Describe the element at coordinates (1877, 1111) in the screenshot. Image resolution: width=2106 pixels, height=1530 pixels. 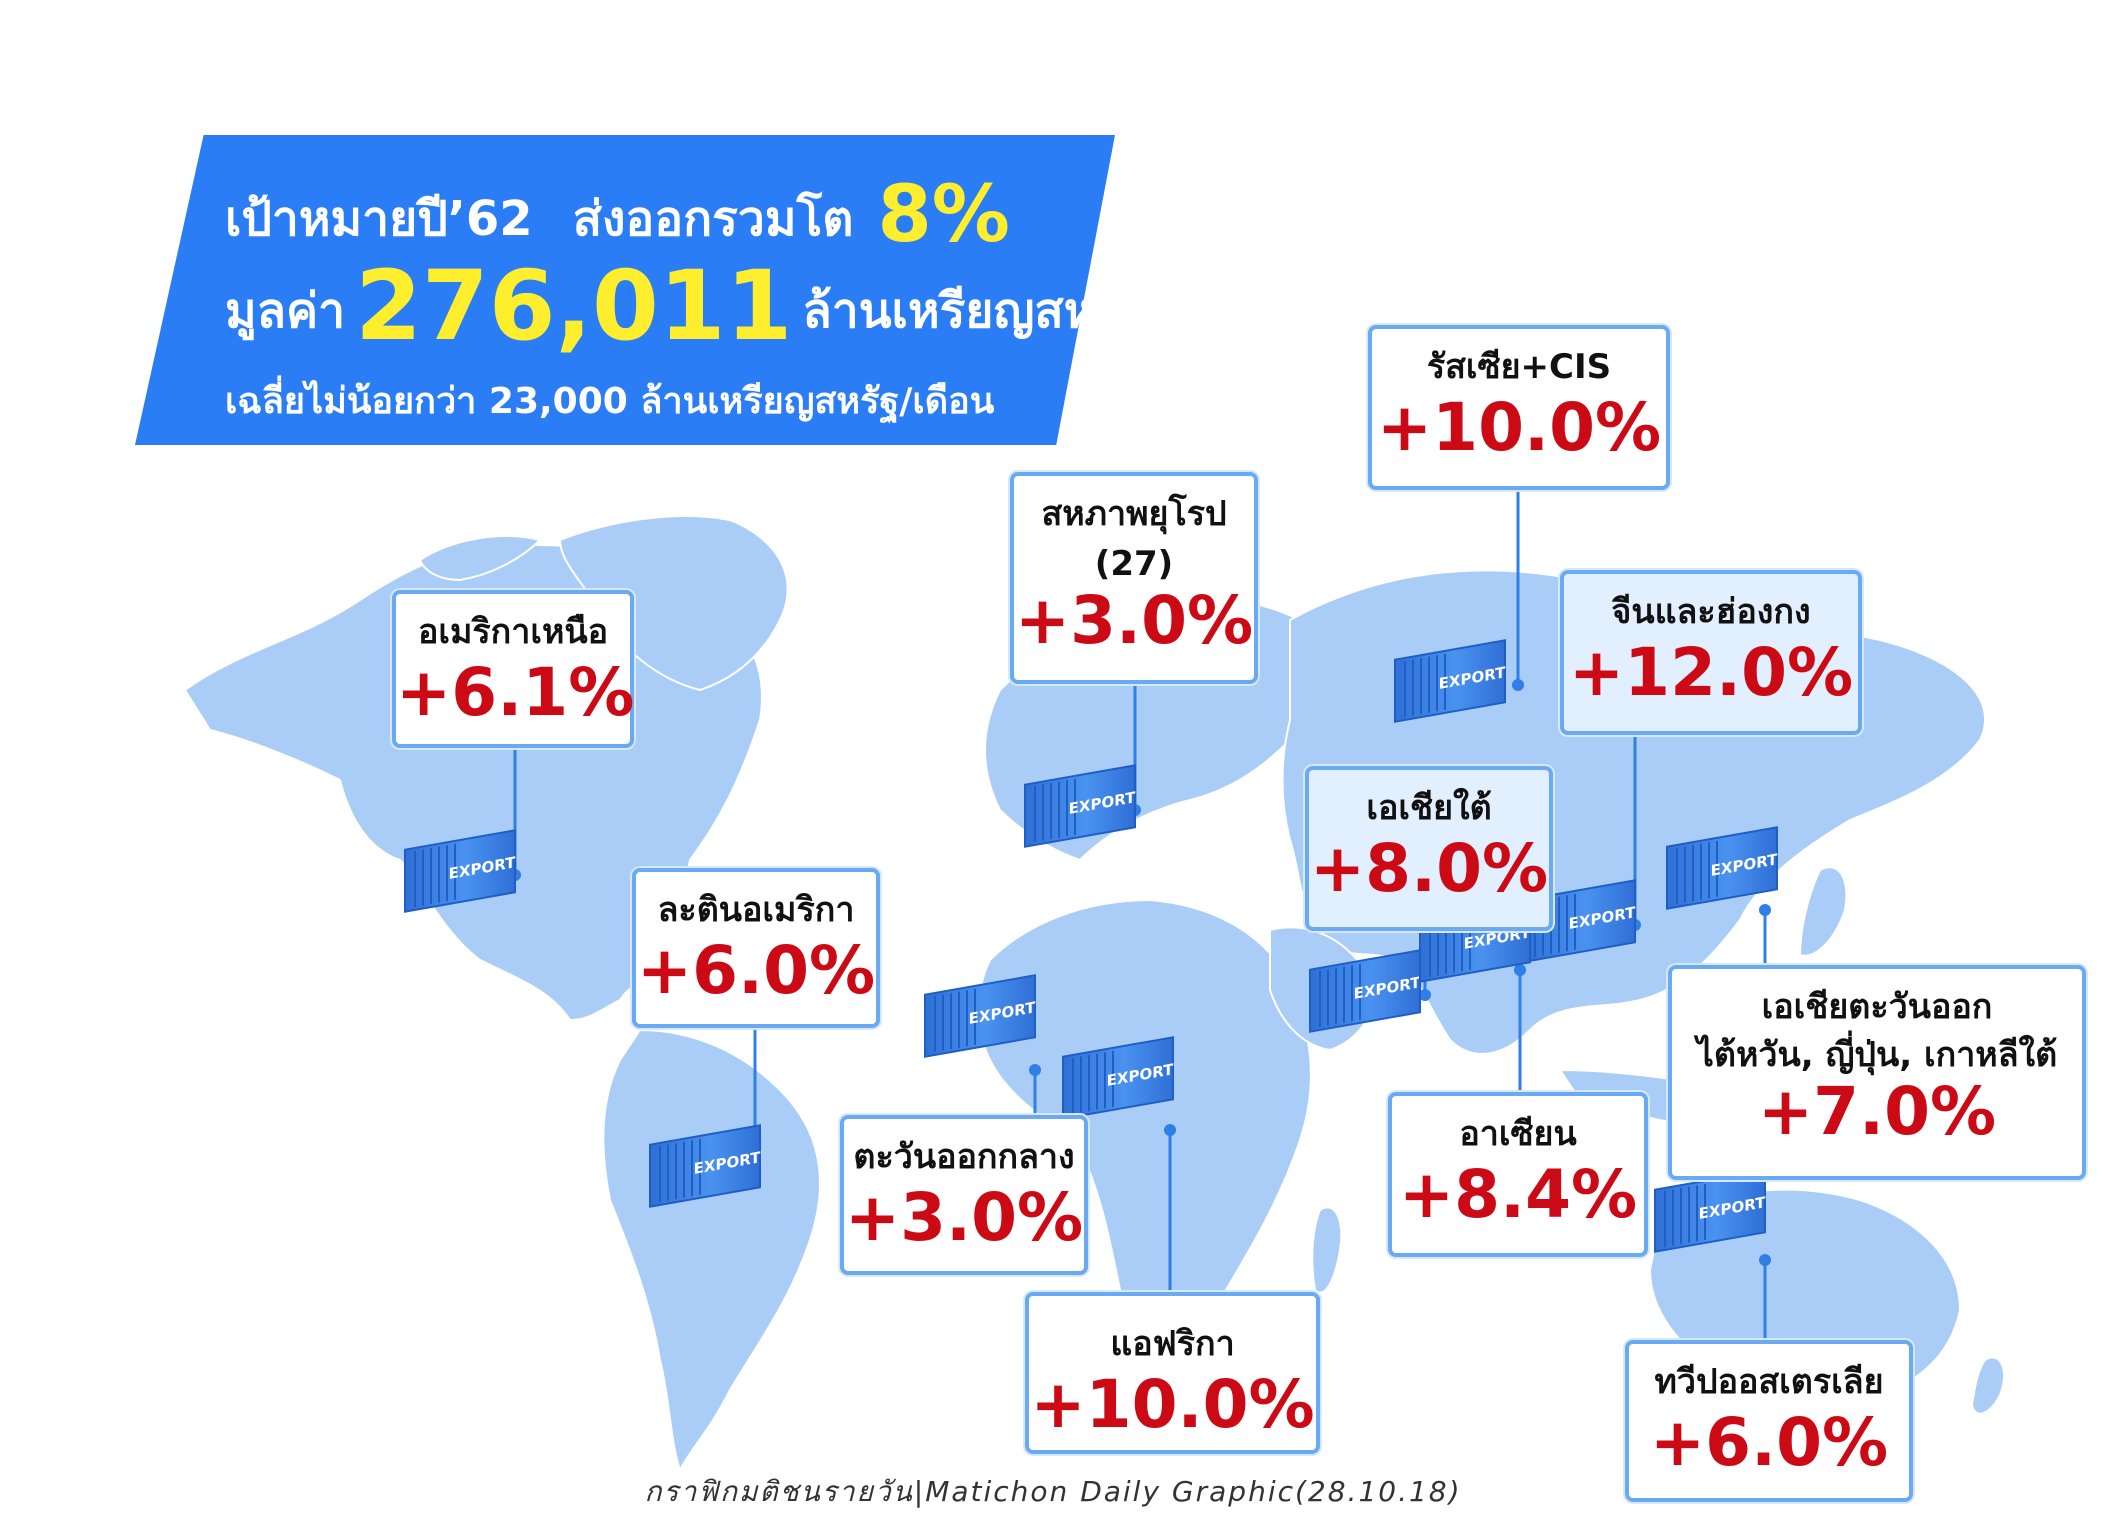
I see `region-value: +7.0%` at that location.